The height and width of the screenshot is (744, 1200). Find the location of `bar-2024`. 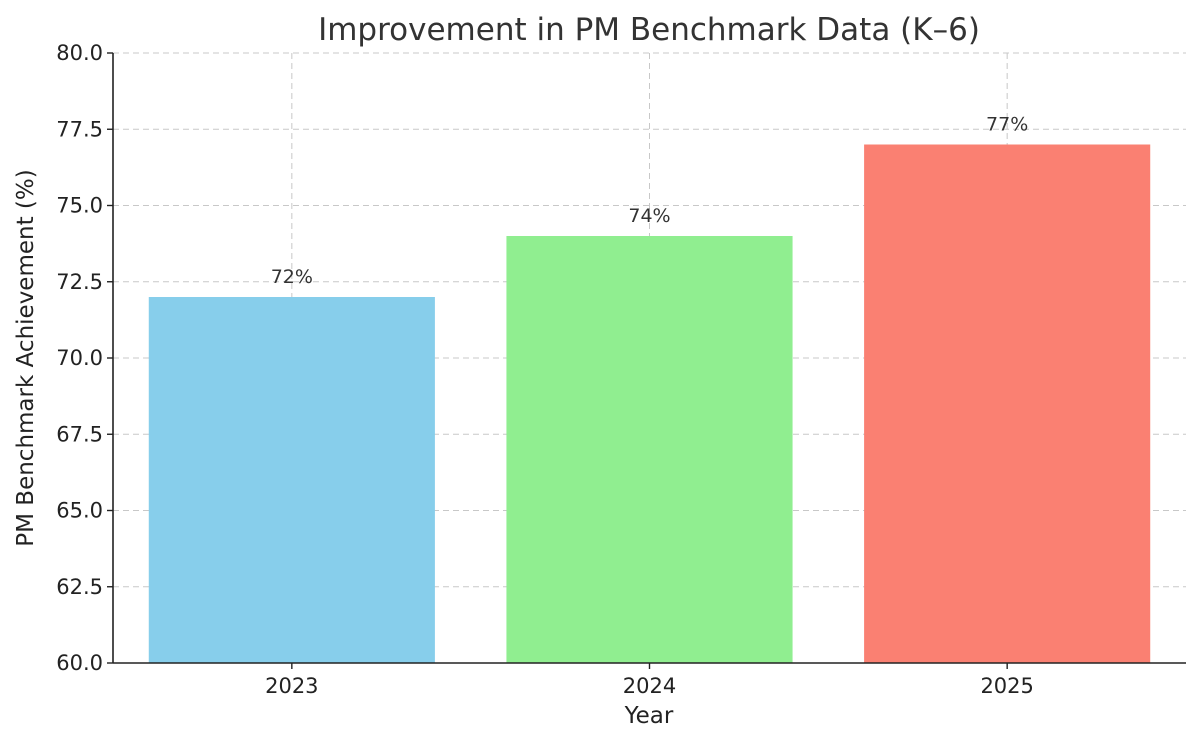

bar-2024 is located at coordinates (649, 449).